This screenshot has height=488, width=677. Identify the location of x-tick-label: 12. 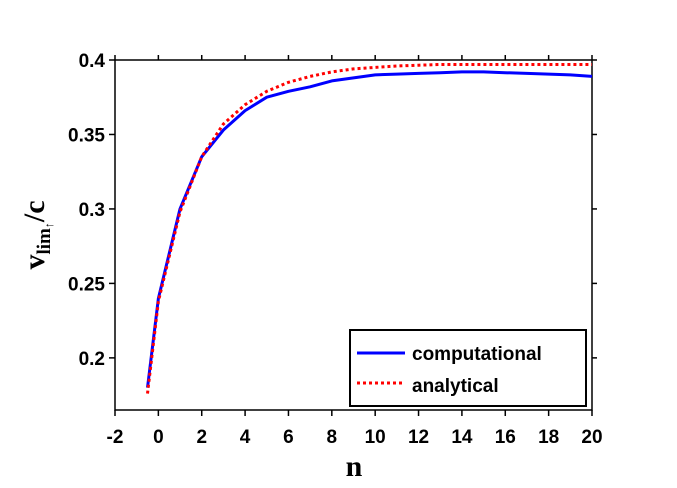
(418, 437).